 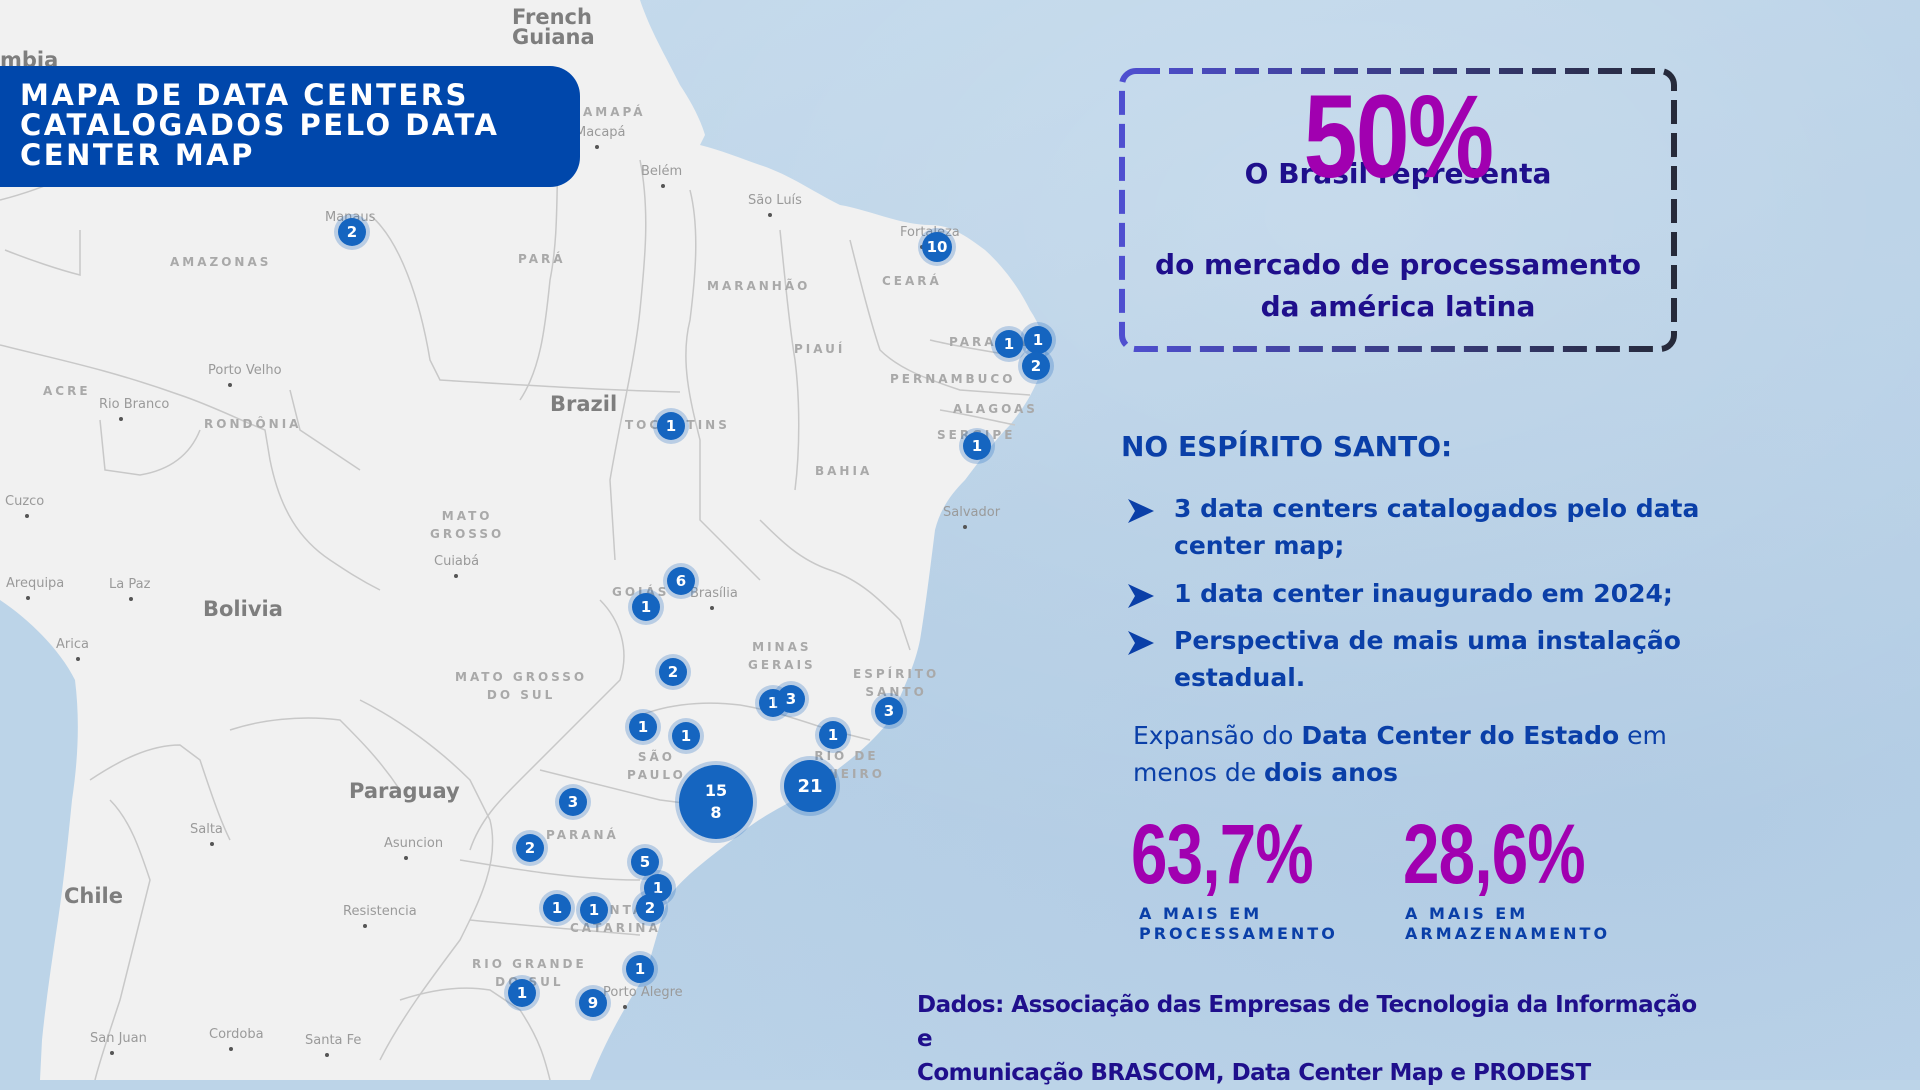 What do you see at coordinates (552, 17) in the screenshot?
I see `country-label: French` at bounding box center [552, 17].